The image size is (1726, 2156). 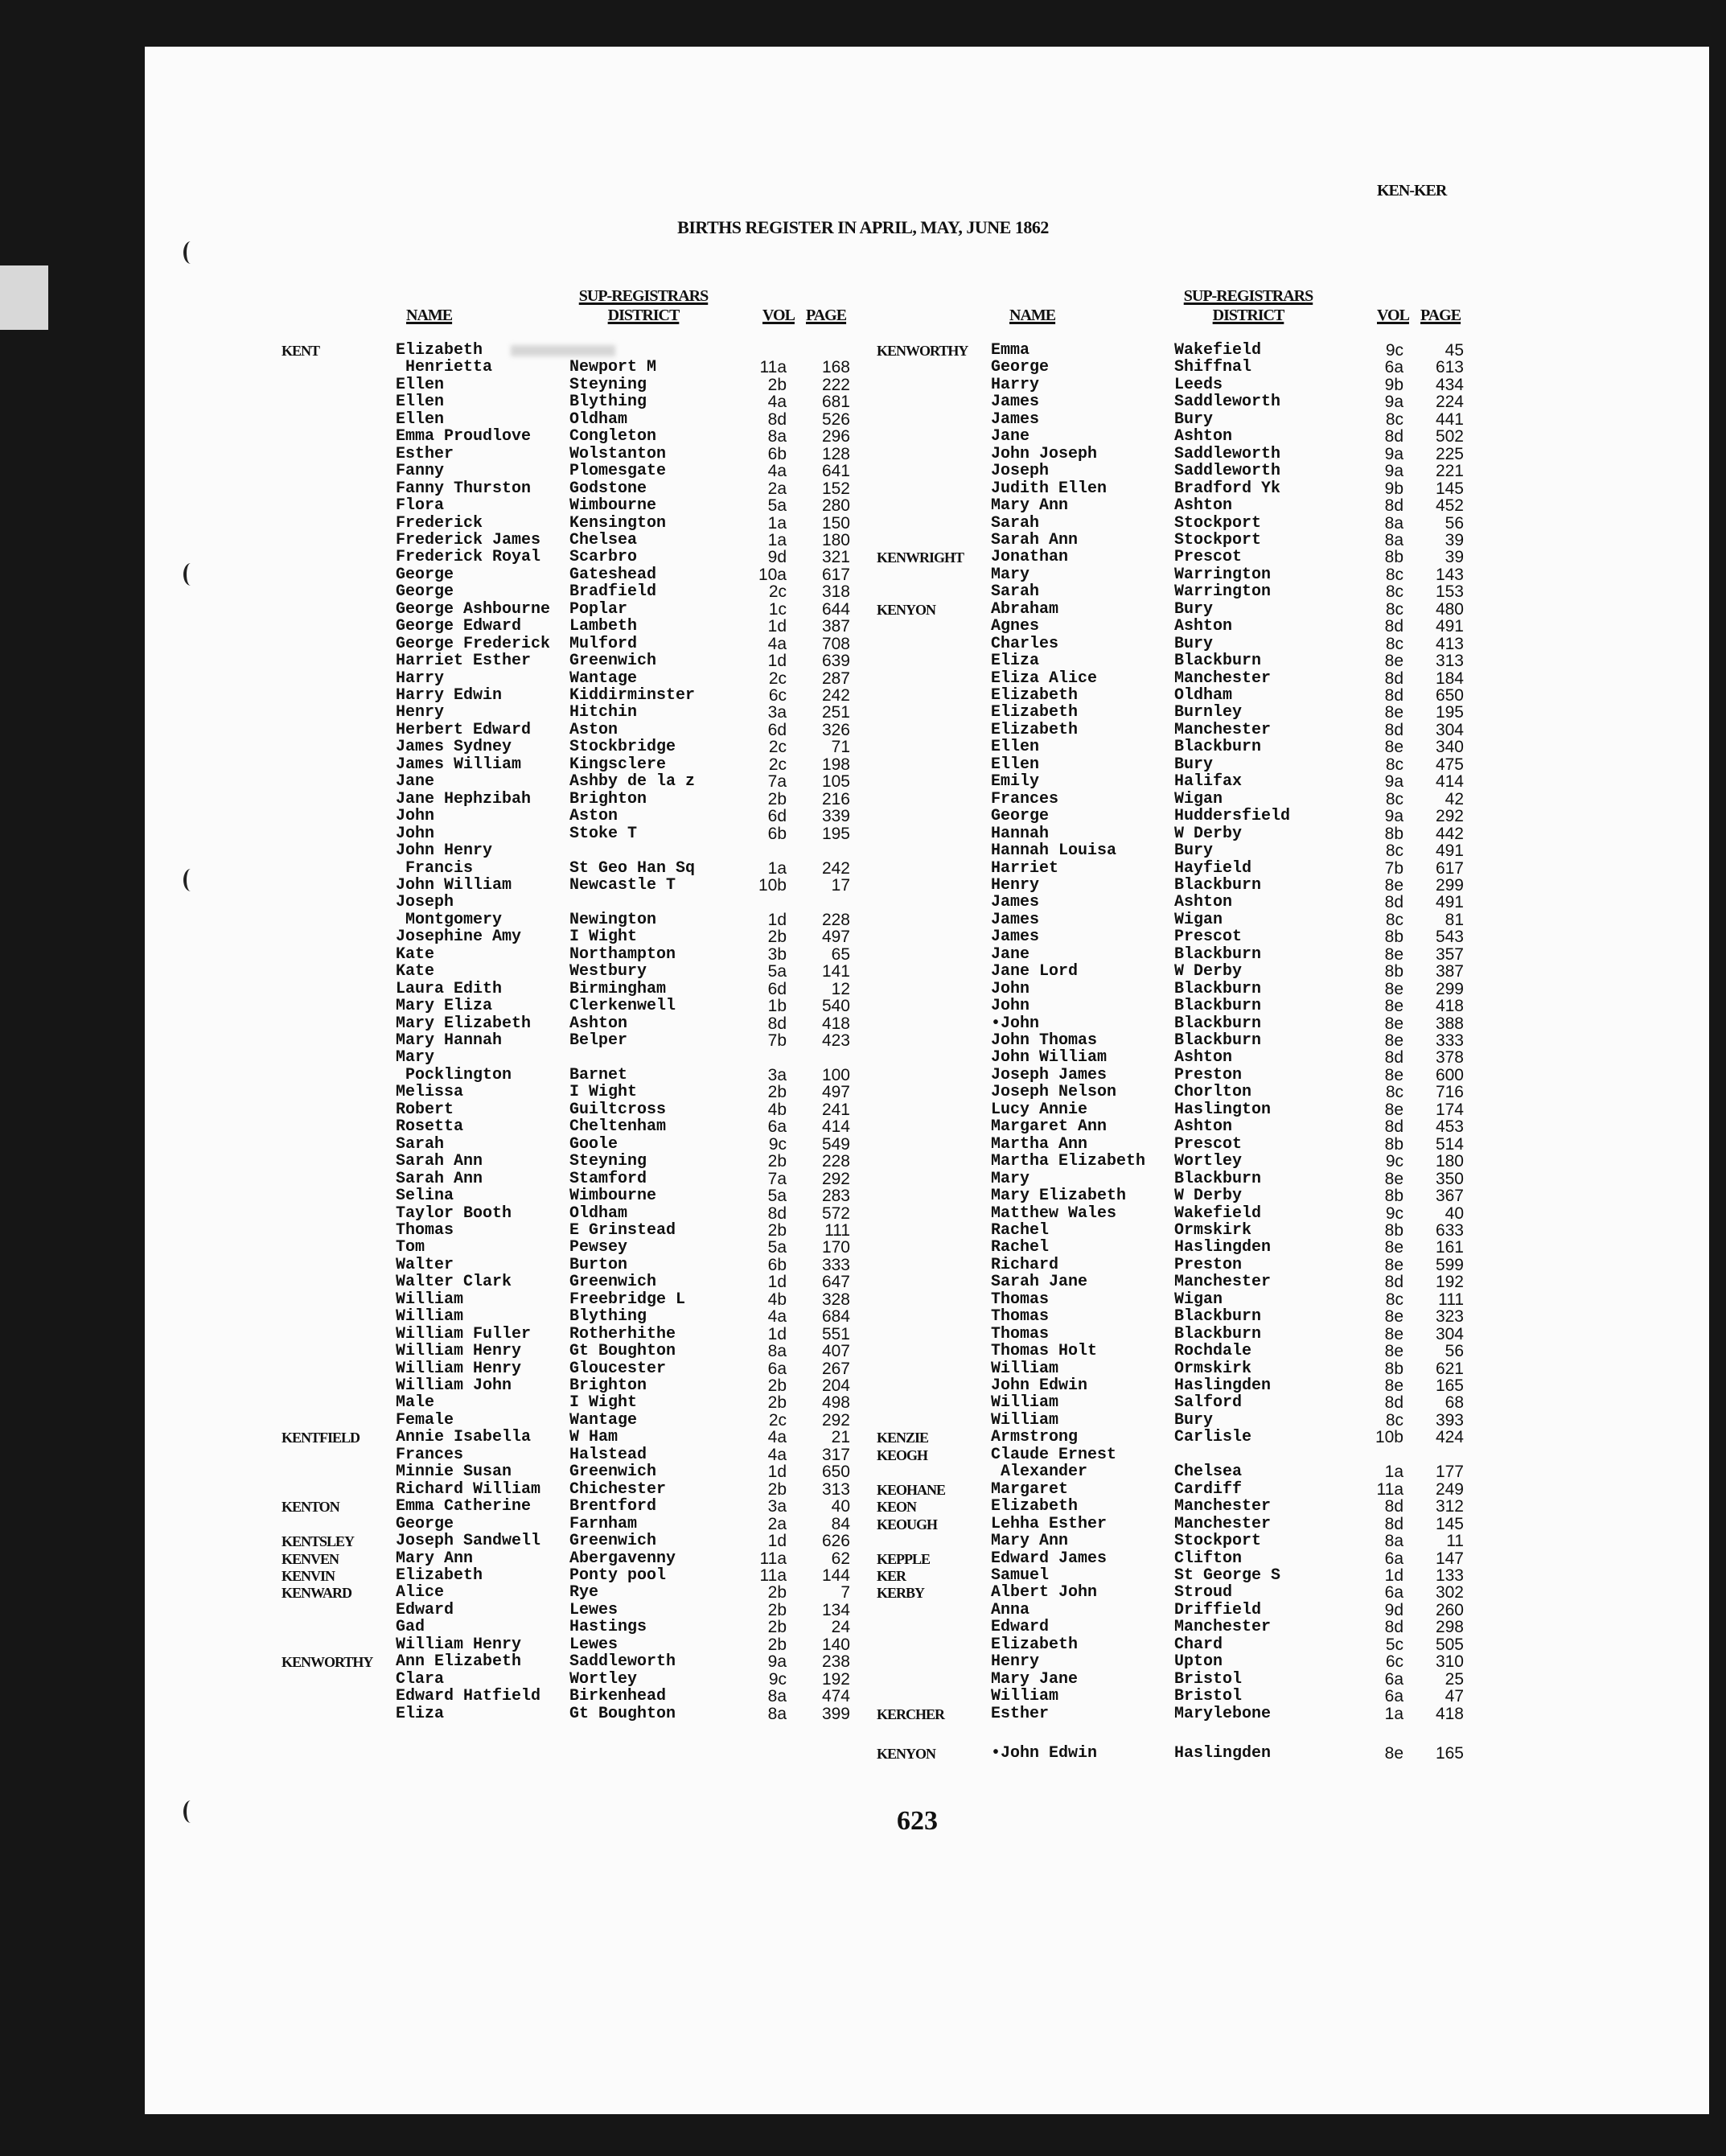 I want to click on district-cell: Wimbourne, so click(x=613, y=506).